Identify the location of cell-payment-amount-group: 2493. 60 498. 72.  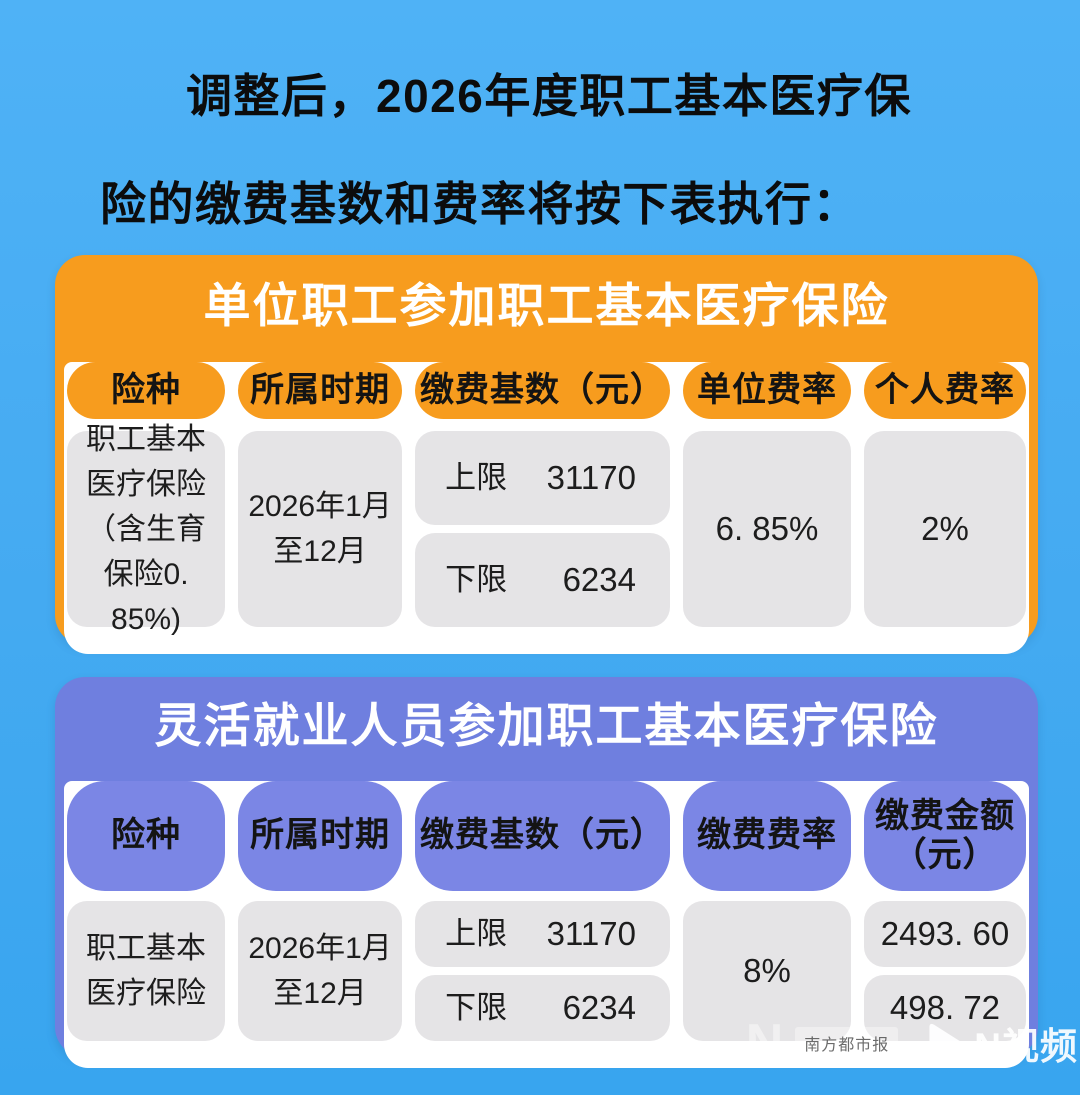
(944, 971).